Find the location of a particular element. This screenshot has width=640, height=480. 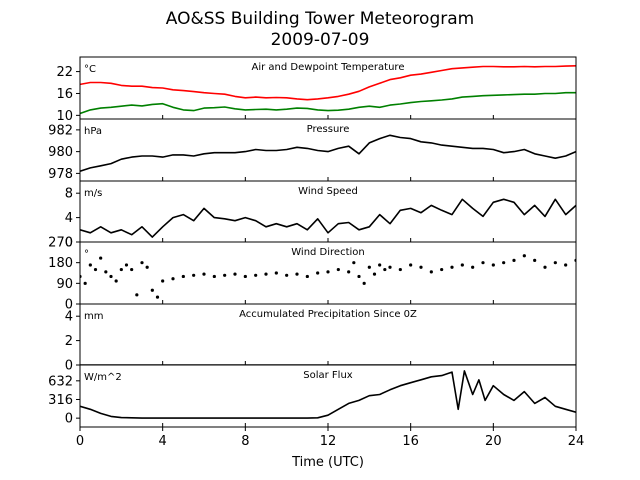

panel-0: 10 16 22 °C Air and Dewpoint Temperature is located at coordinates (316, 90).